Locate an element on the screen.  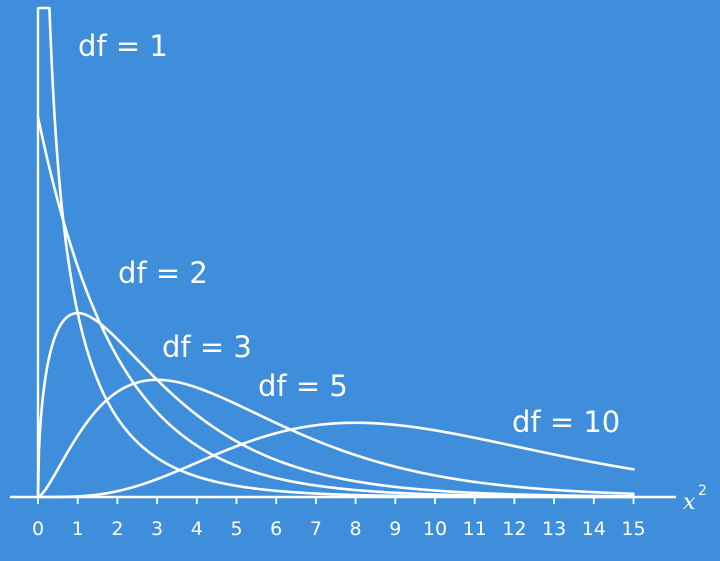
x-tick-label-4: 4 is located at coordinates (197, 529).